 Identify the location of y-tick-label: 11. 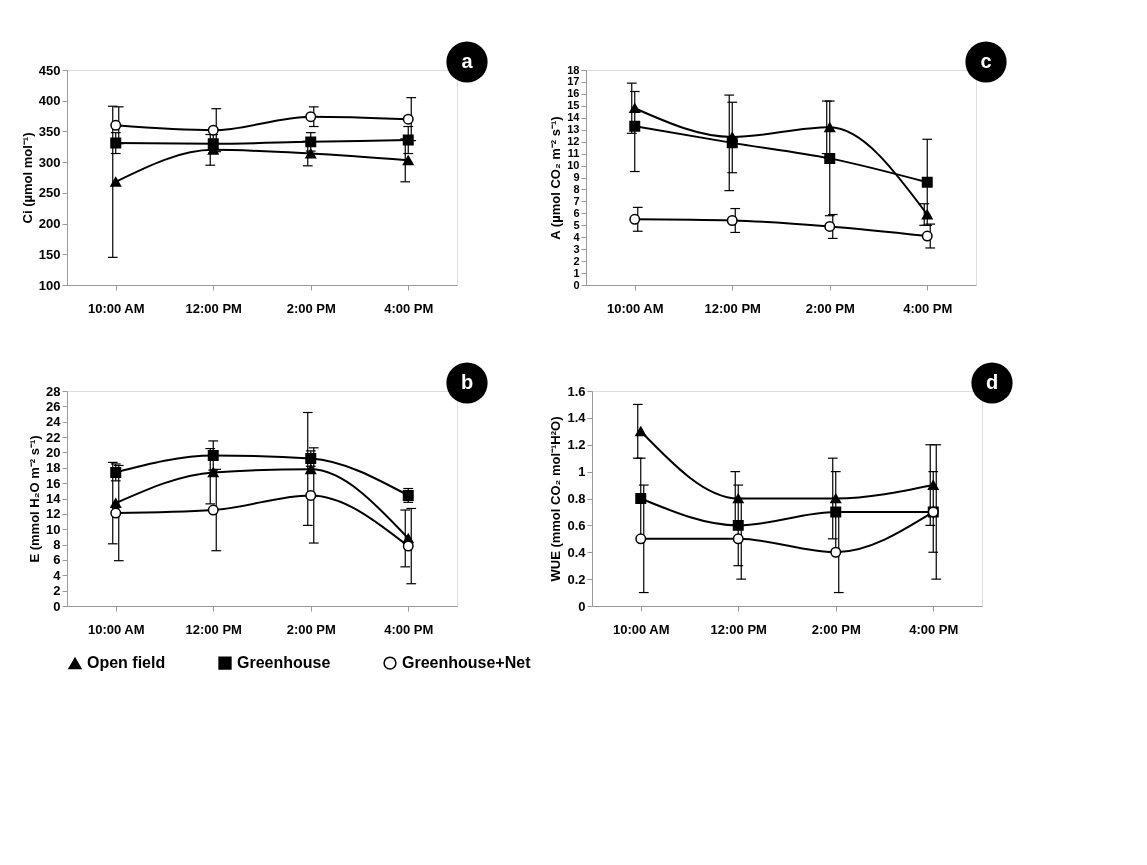
(573, 153).